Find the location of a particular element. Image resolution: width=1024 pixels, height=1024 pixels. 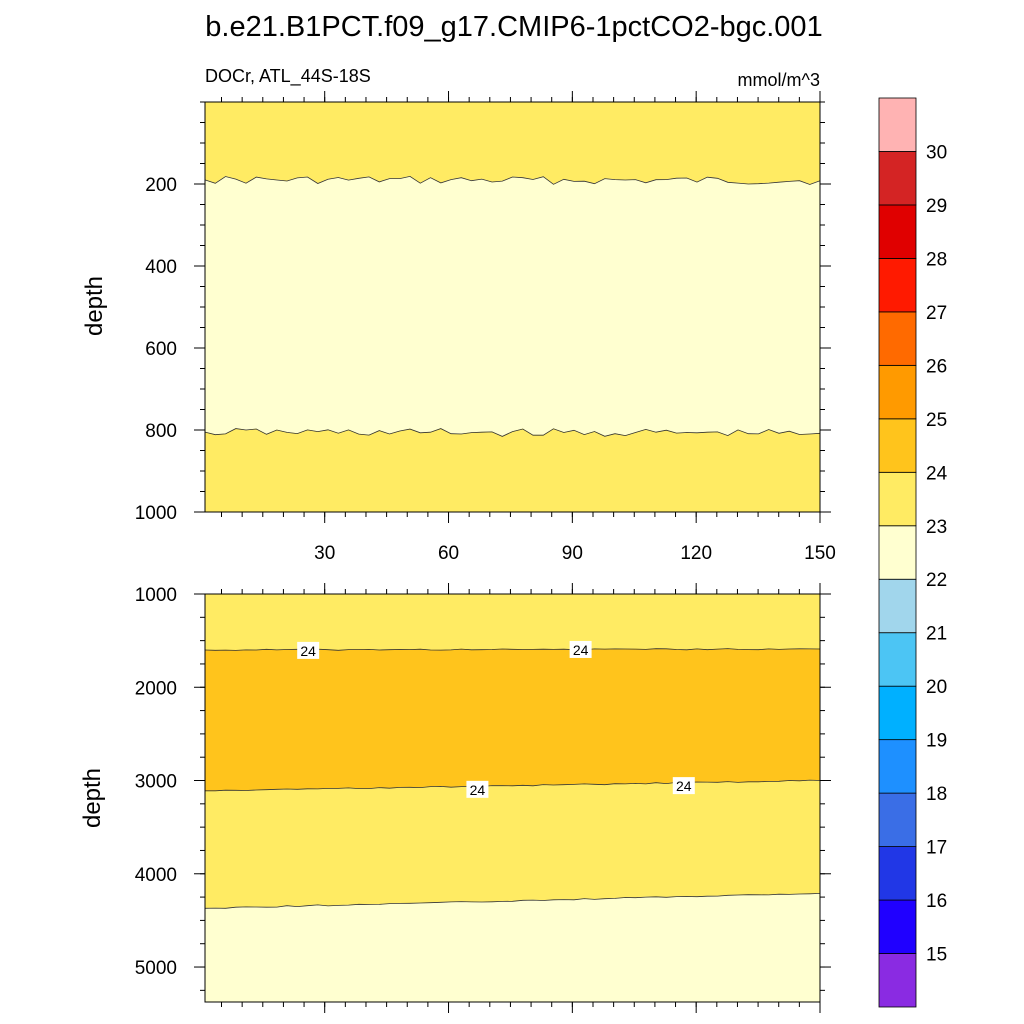

colorbar-label: 30 is located at coordinates (936, 152).